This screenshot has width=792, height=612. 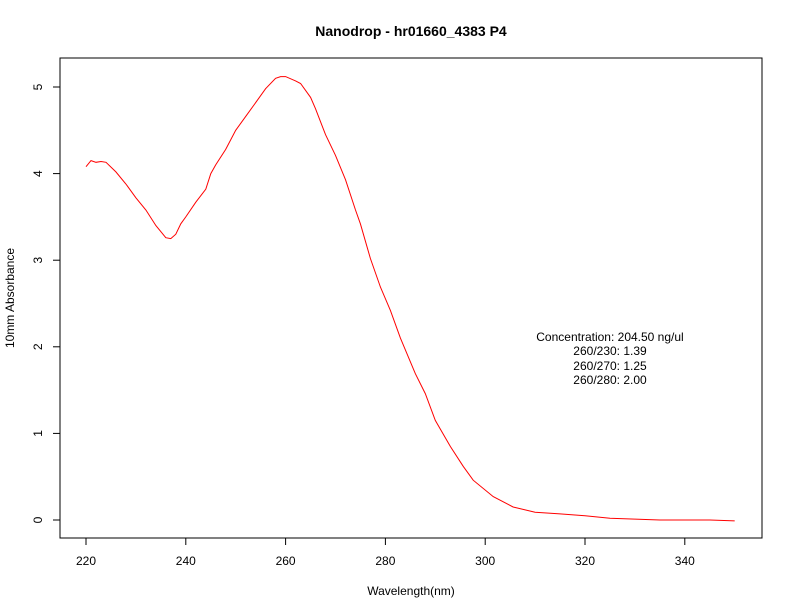 I want to click on x-axis: 220 240 260 280 300 320 340, so click(x=385, y=552).